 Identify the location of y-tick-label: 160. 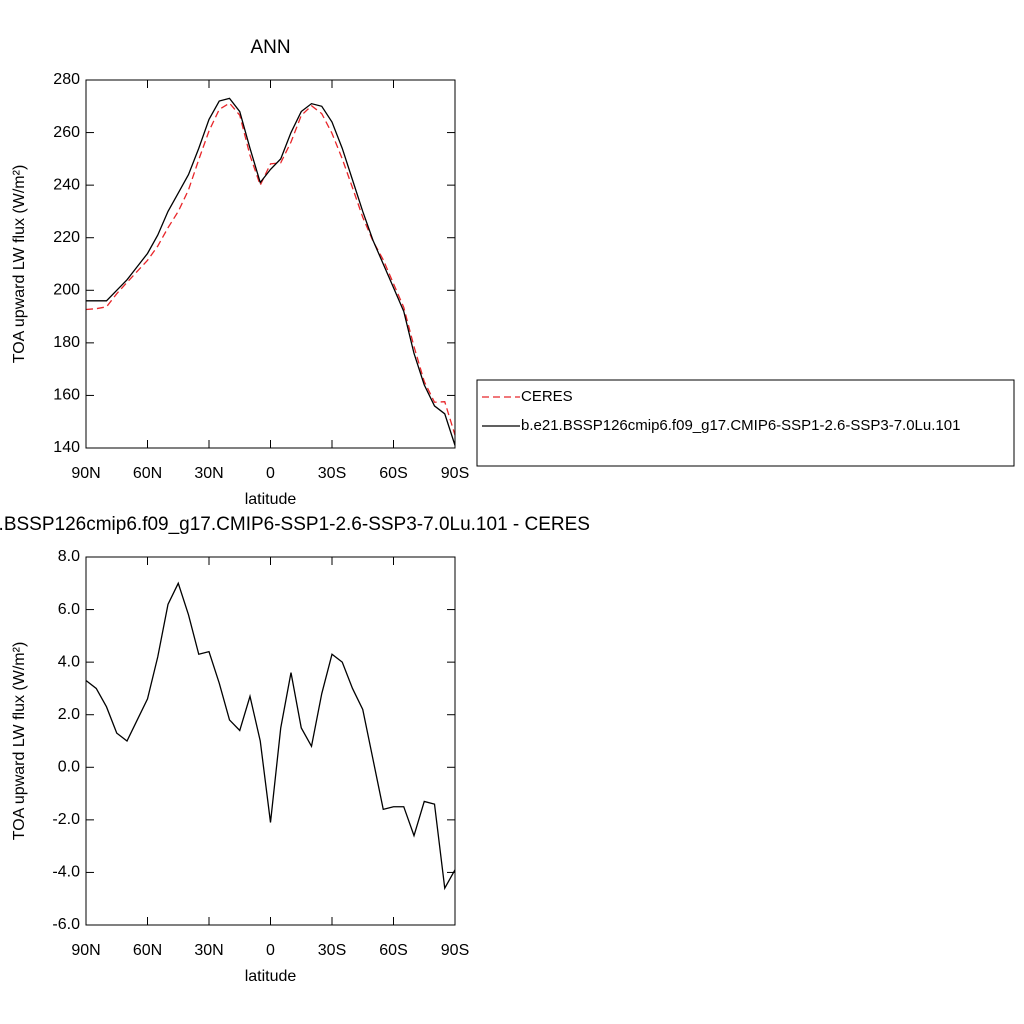
(66, 395).